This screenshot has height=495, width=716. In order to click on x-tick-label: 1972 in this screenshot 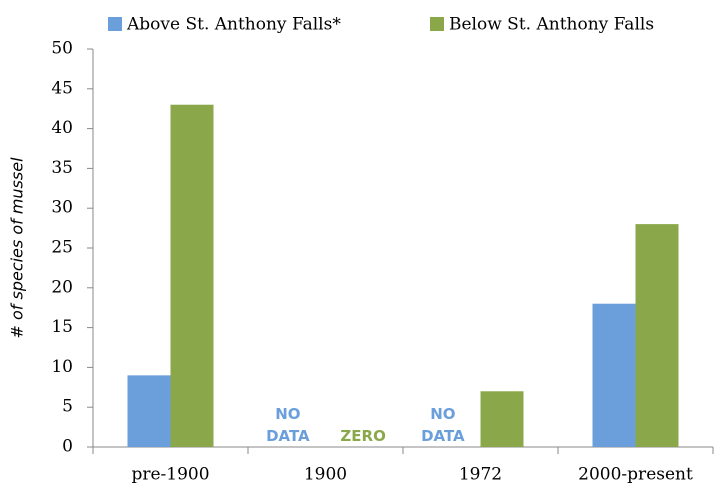, I will do `click(480, 475)`.